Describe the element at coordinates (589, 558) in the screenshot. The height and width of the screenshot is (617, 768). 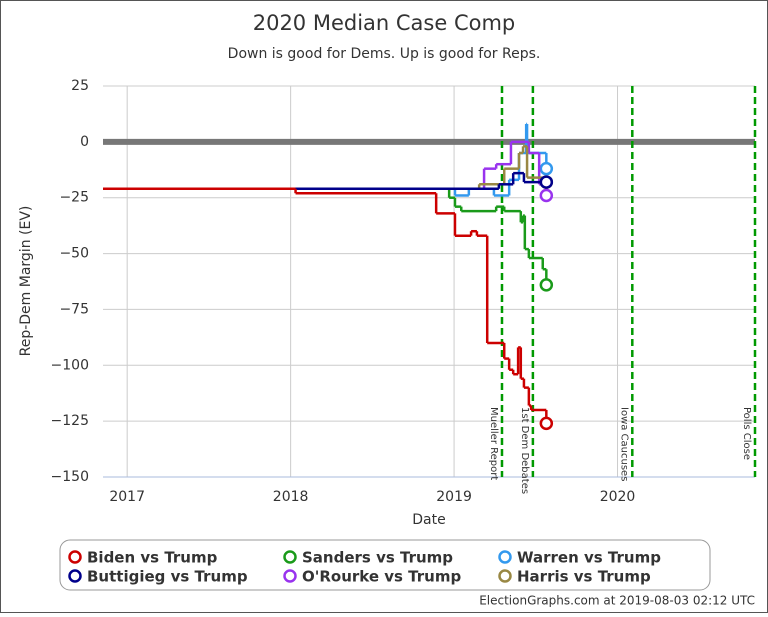
I see `legend-label: Warren vs Trump` at that location.